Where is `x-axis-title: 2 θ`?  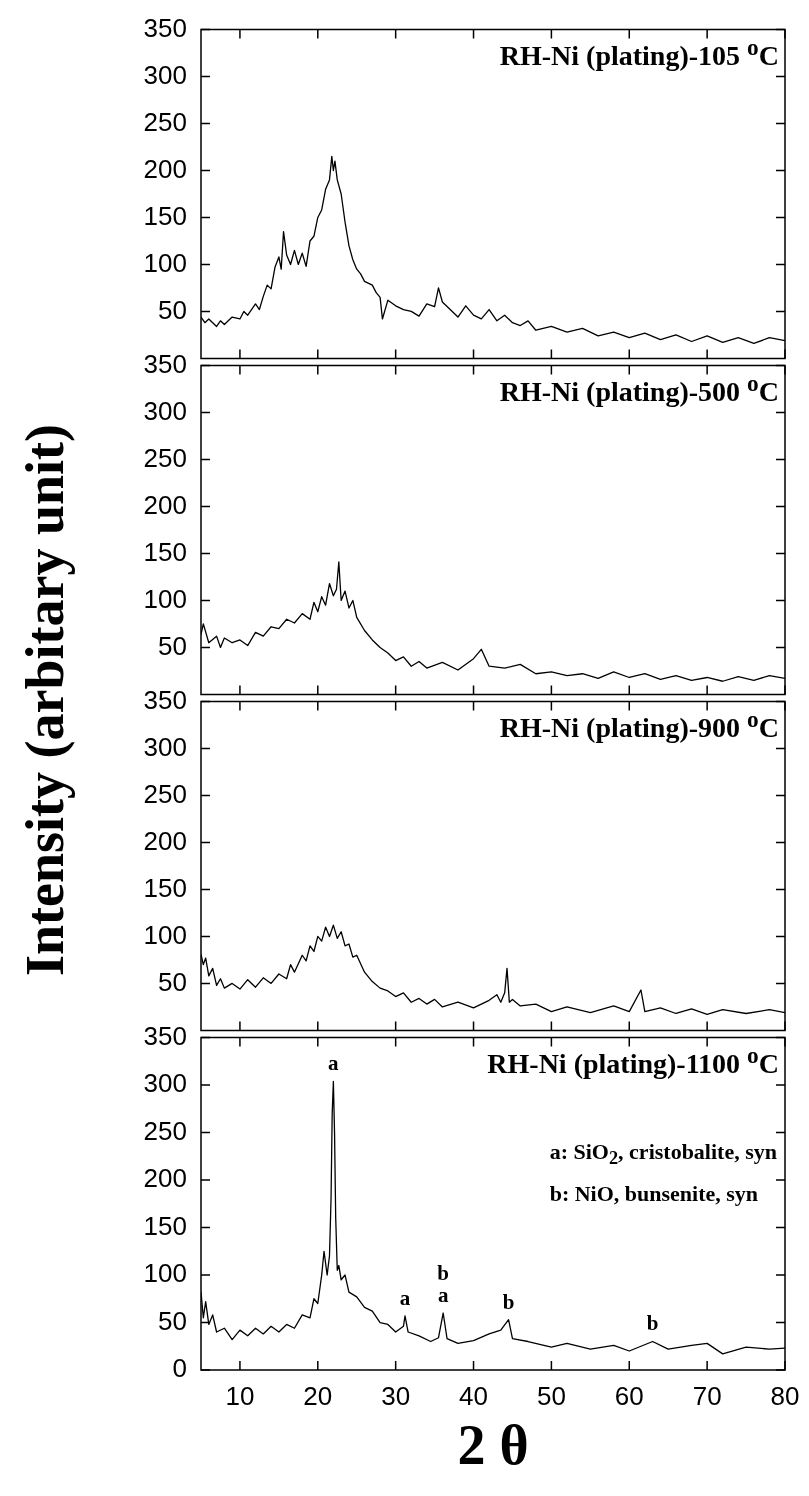 x-axis-title: 2 θ is located at coordinates (493, 1445).